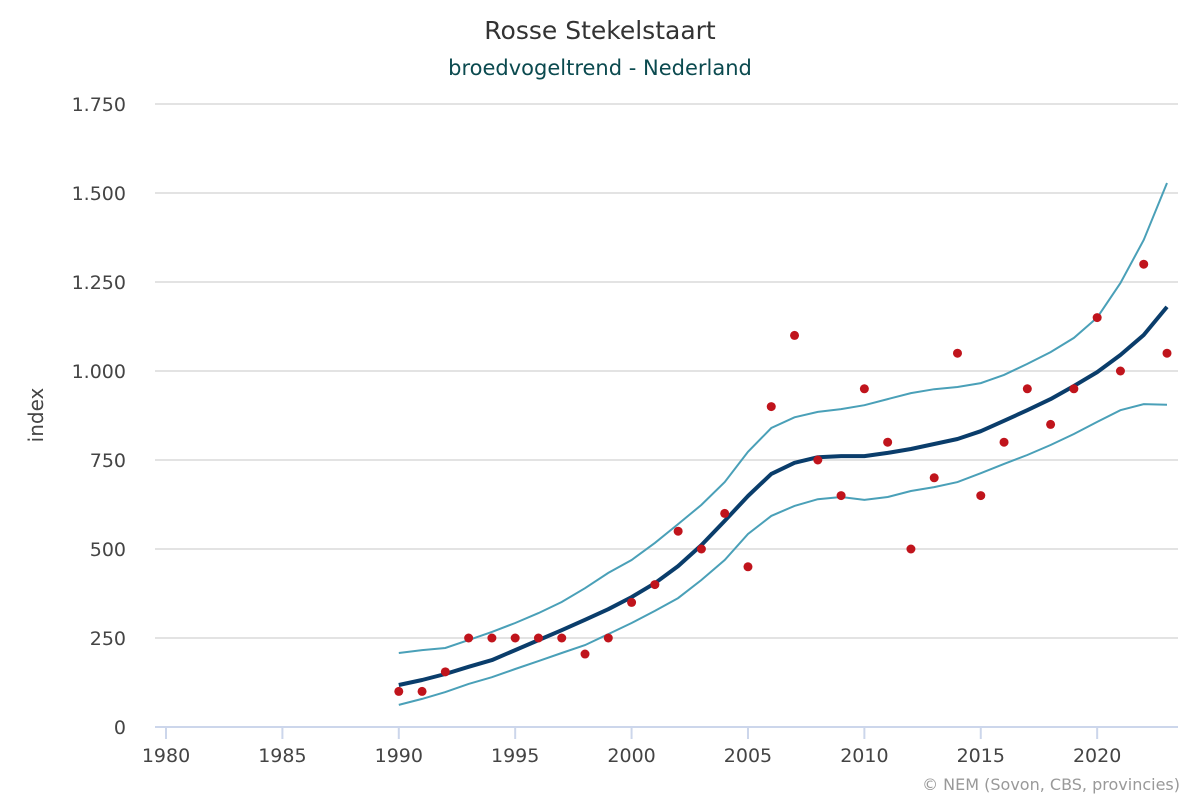  Describe the element at coordinates (515, 756) in the screenshot. I see `x-tick-label: 1995` at that location.